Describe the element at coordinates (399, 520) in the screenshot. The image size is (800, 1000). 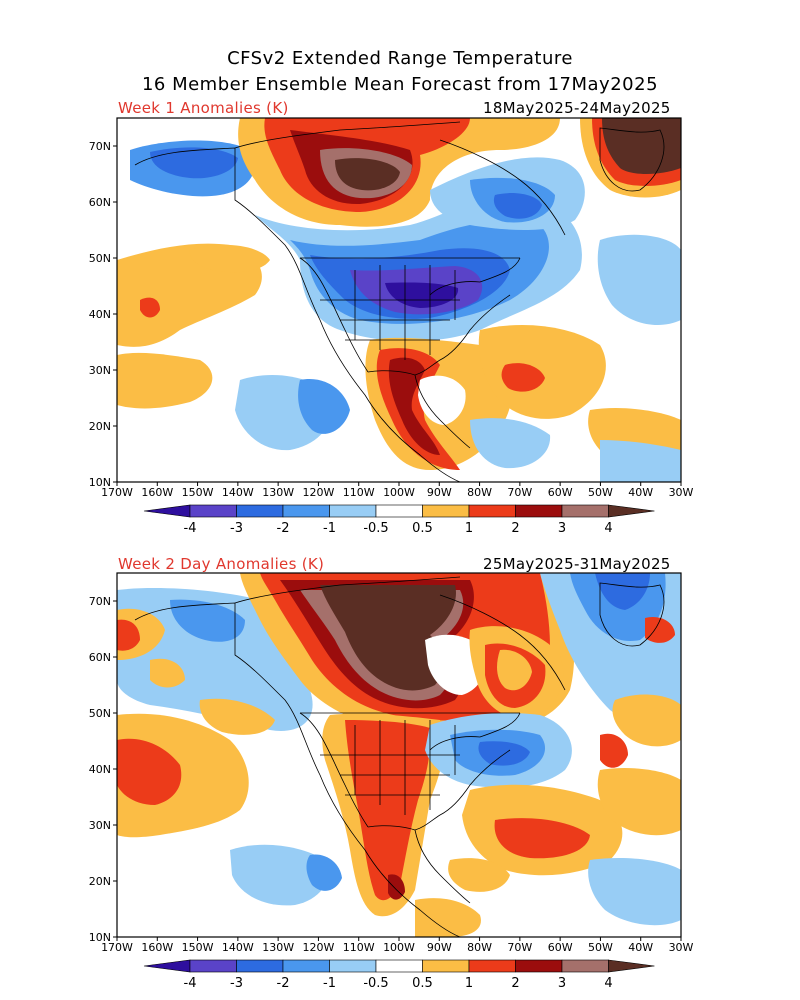
I see `colorbar-1: -4 -3 -2 -1 -0.5 0.5 1 2 3 4` at that location.